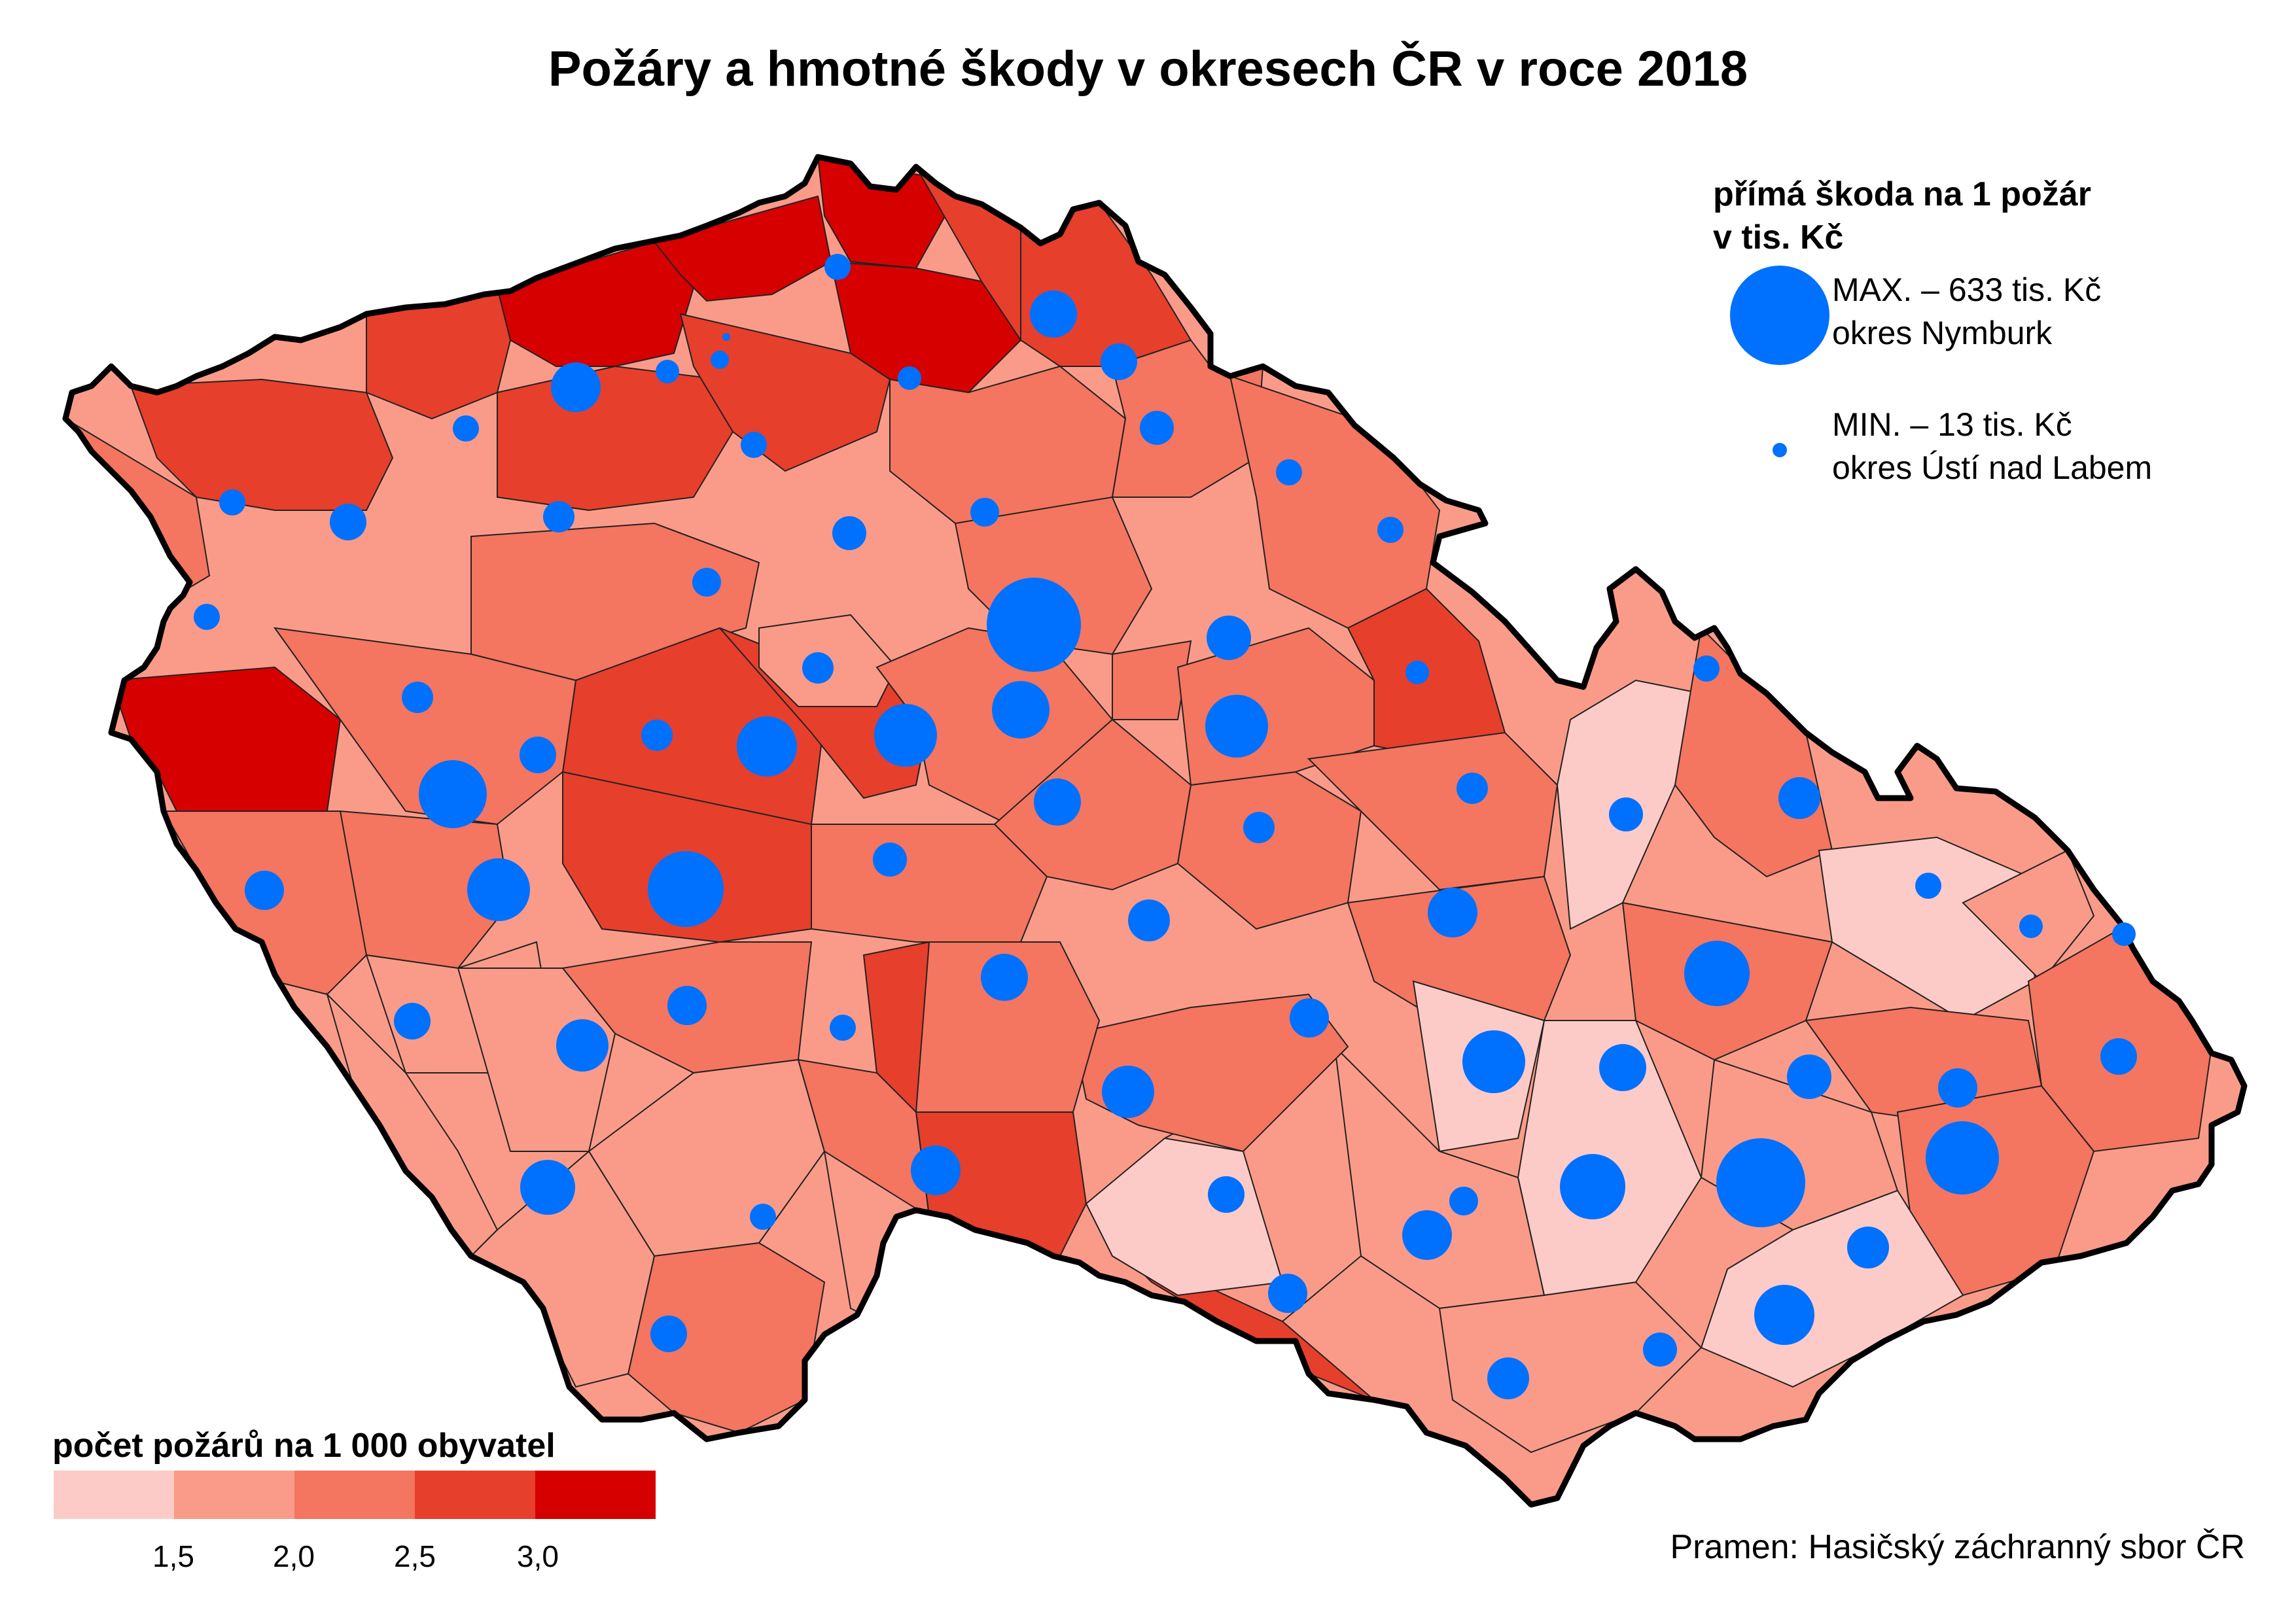  I want to click on size-legend-max-line1: MAX. – 633 tis. Kč, so click(1967, 289).